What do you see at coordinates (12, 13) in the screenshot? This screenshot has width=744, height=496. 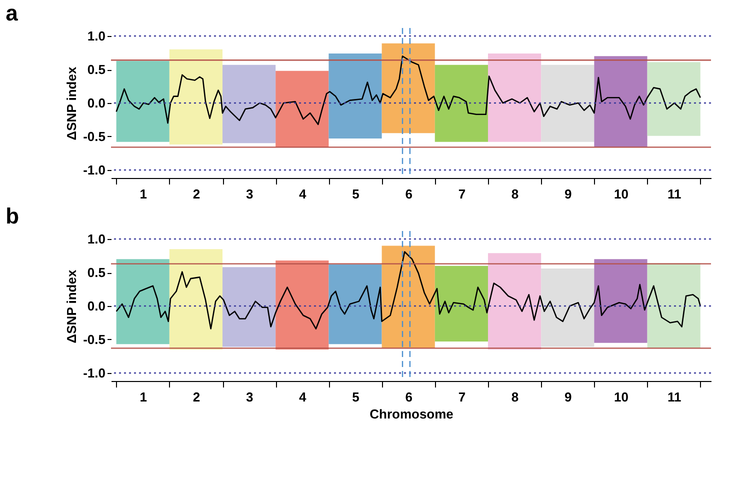 I see `chart-title: a` at bounding box center [12, 13].